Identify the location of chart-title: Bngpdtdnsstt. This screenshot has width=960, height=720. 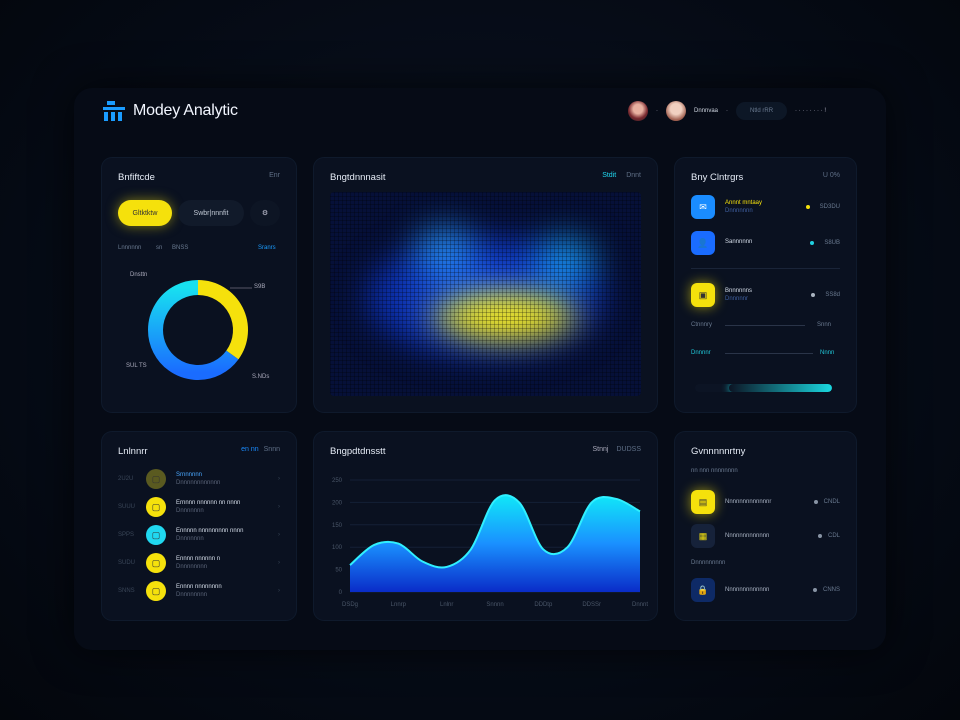
(358, 451).